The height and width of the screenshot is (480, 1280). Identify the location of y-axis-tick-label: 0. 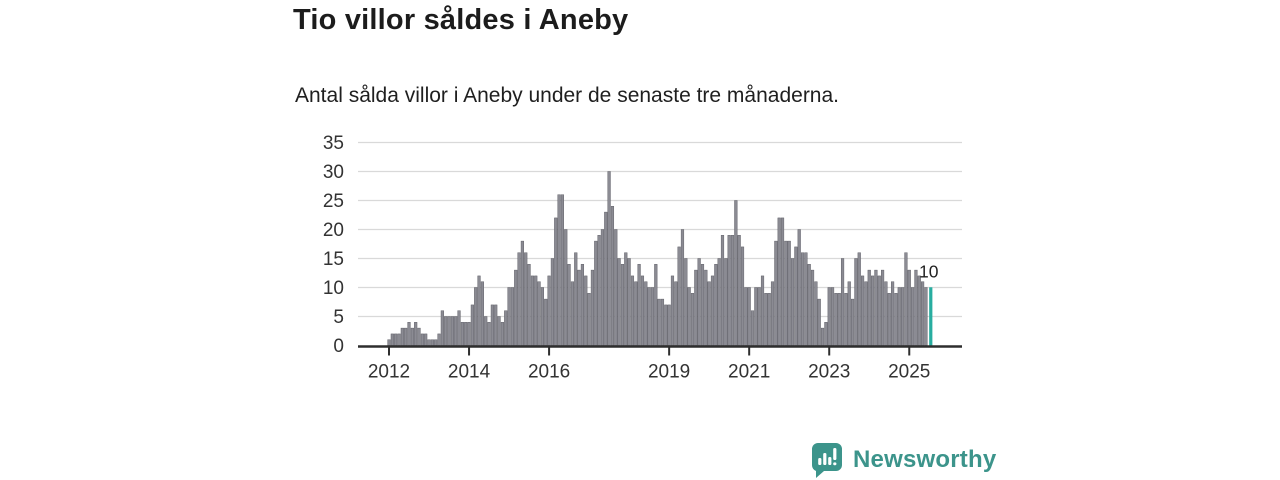
(338, 346).